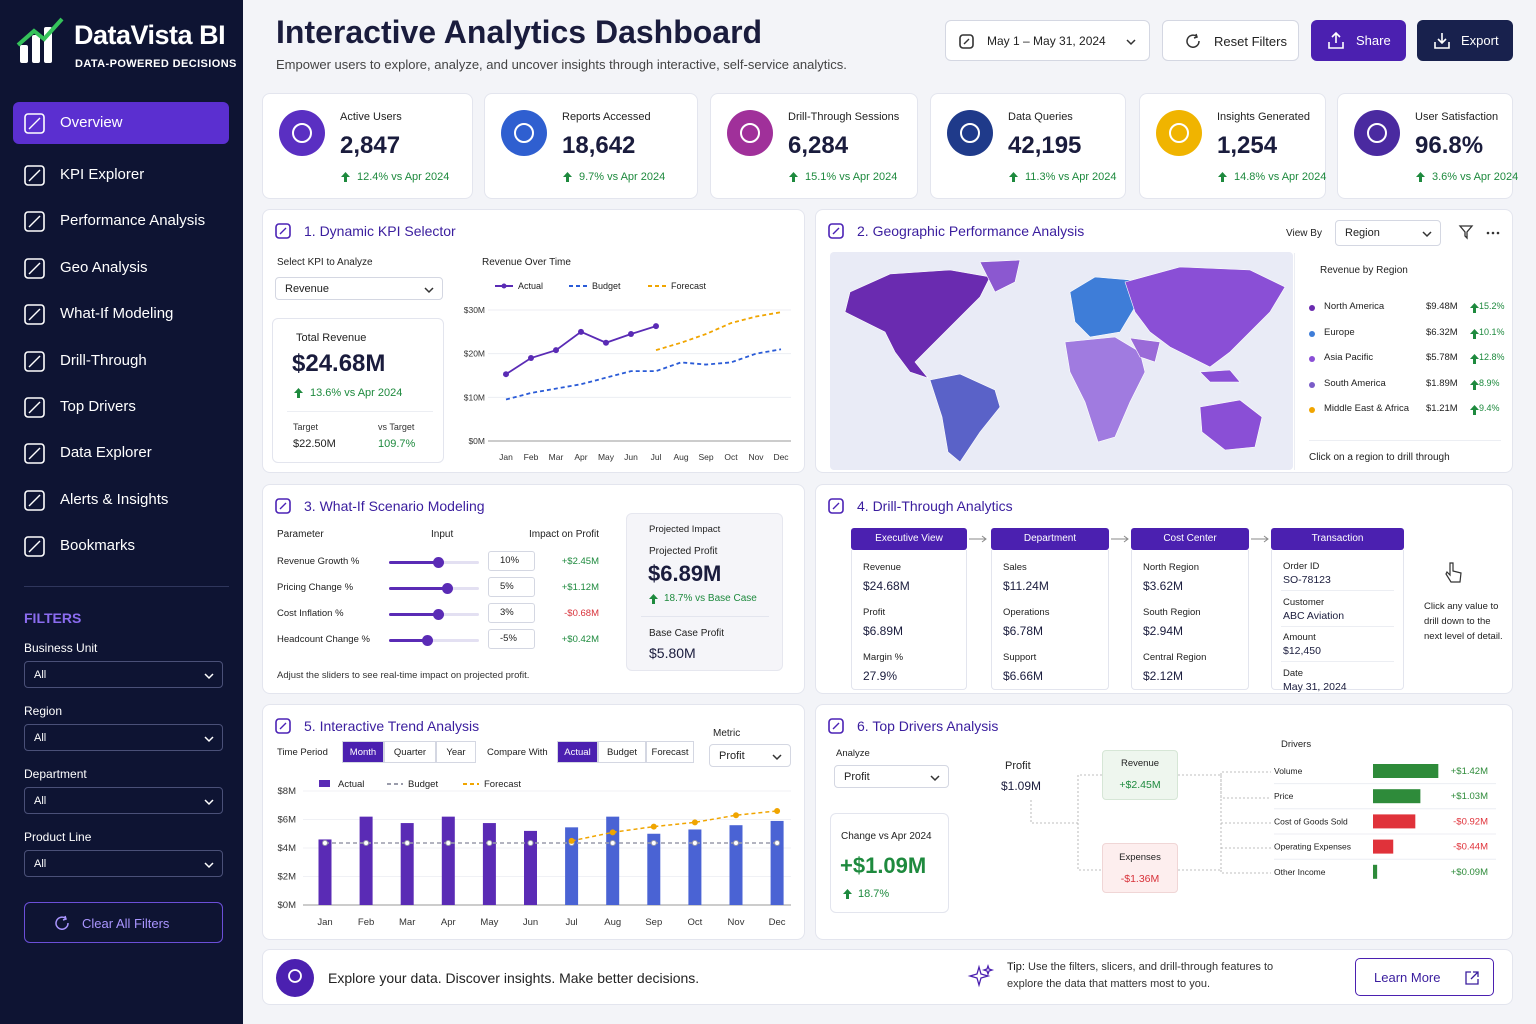 The height and width of the screenshot is (1024, 1536). Describe the element at coordinates (1354, 306) in the screenshot. I see `region-name: North America` at that location.